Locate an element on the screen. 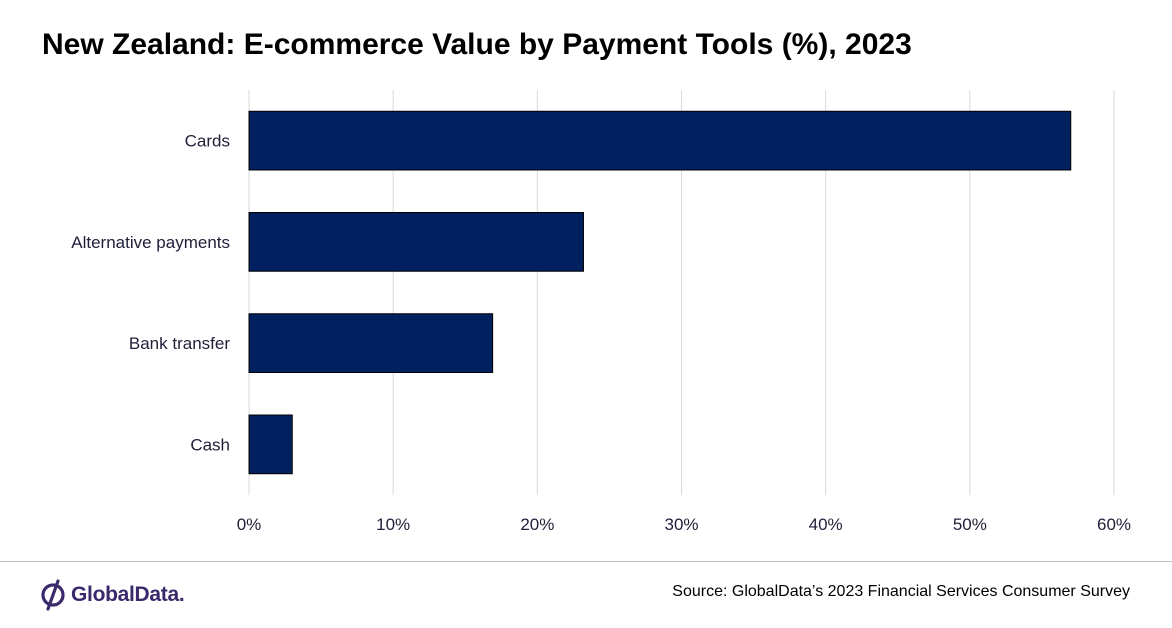  globaldata-logo: GlobalData. is located at coordinates (112, 595).